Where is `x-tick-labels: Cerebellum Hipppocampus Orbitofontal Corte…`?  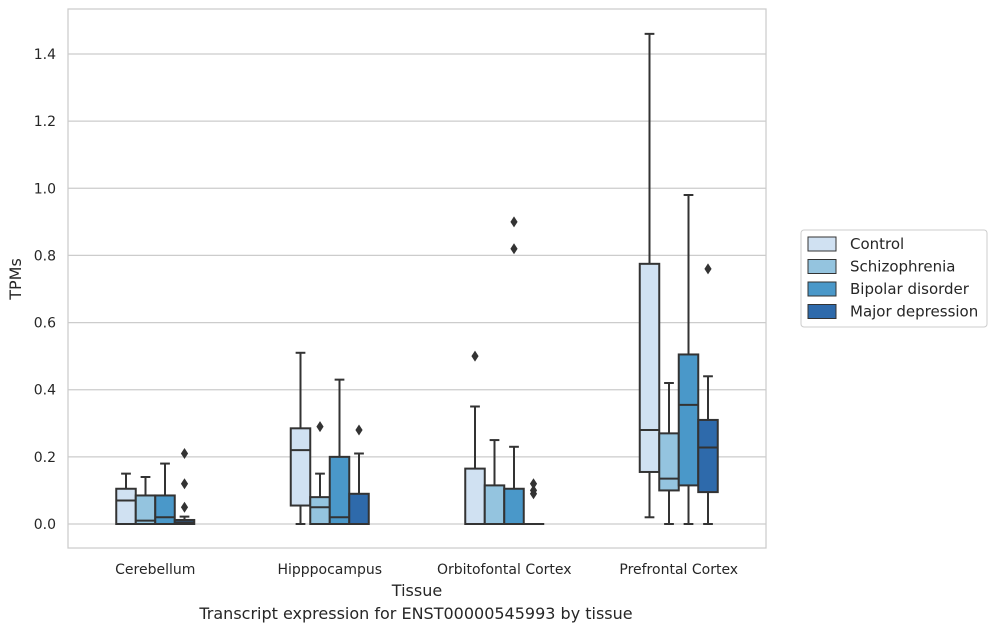 x-tick-labels: Cerebellum Hipppocampus Orbitofontal Corte… is located at coordinates (426, 570).